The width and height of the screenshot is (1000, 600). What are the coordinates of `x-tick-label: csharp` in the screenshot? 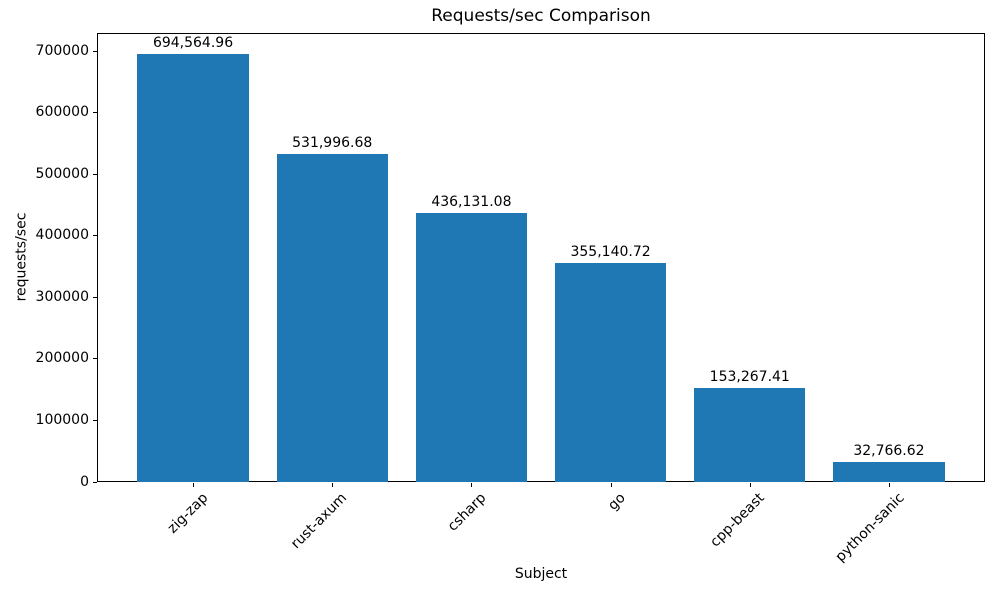 It's located at (467, 512).